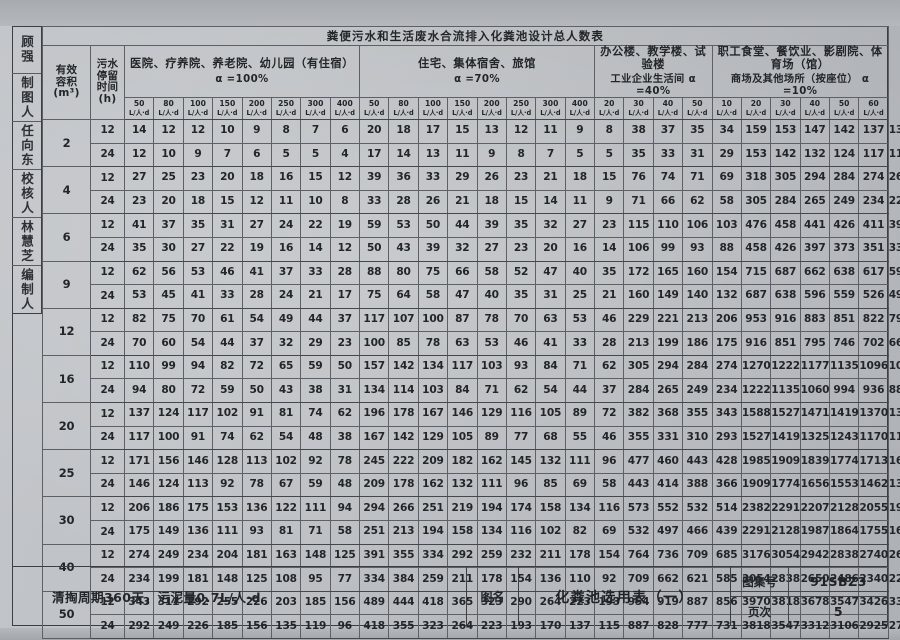 Image resolution: width=900 pixels, height=640 pixels. What do you see at coordinates (844, 249) in the screenshot?
I see `cell-population: 373` at bounding box center [844, 249].